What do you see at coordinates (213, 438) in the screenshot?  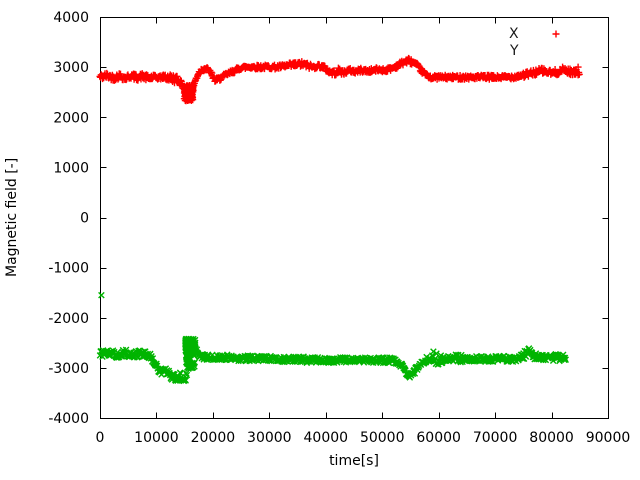 I see `x-tick-label: 20000` at bounding box center [213, 438].